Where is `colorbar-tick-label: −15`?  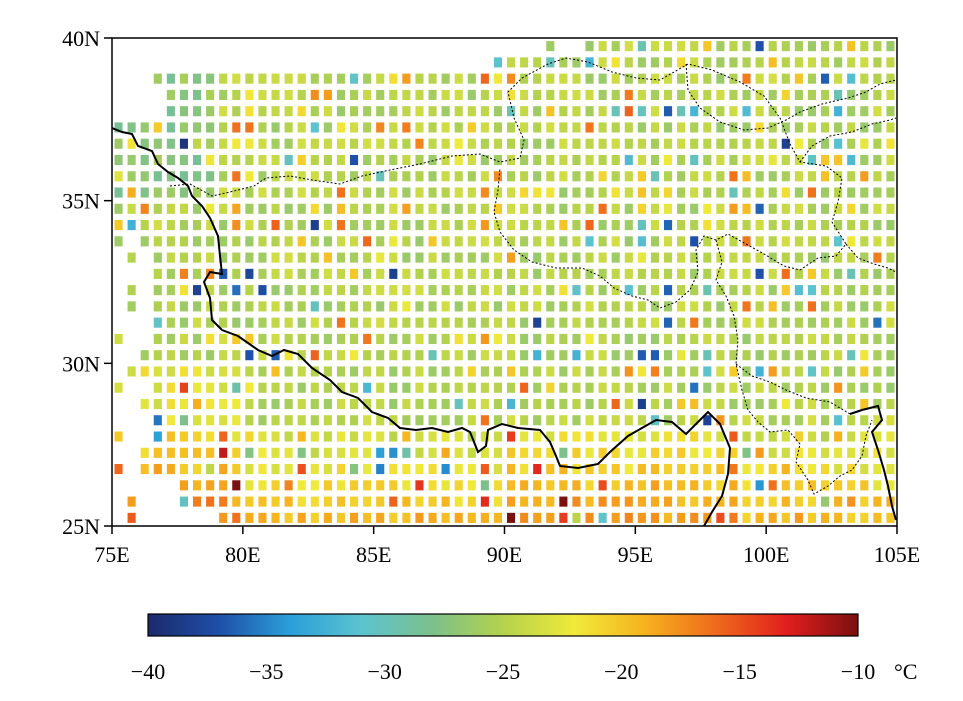
colorbar-tick-label: −15 is located at coordinates (739, 671).